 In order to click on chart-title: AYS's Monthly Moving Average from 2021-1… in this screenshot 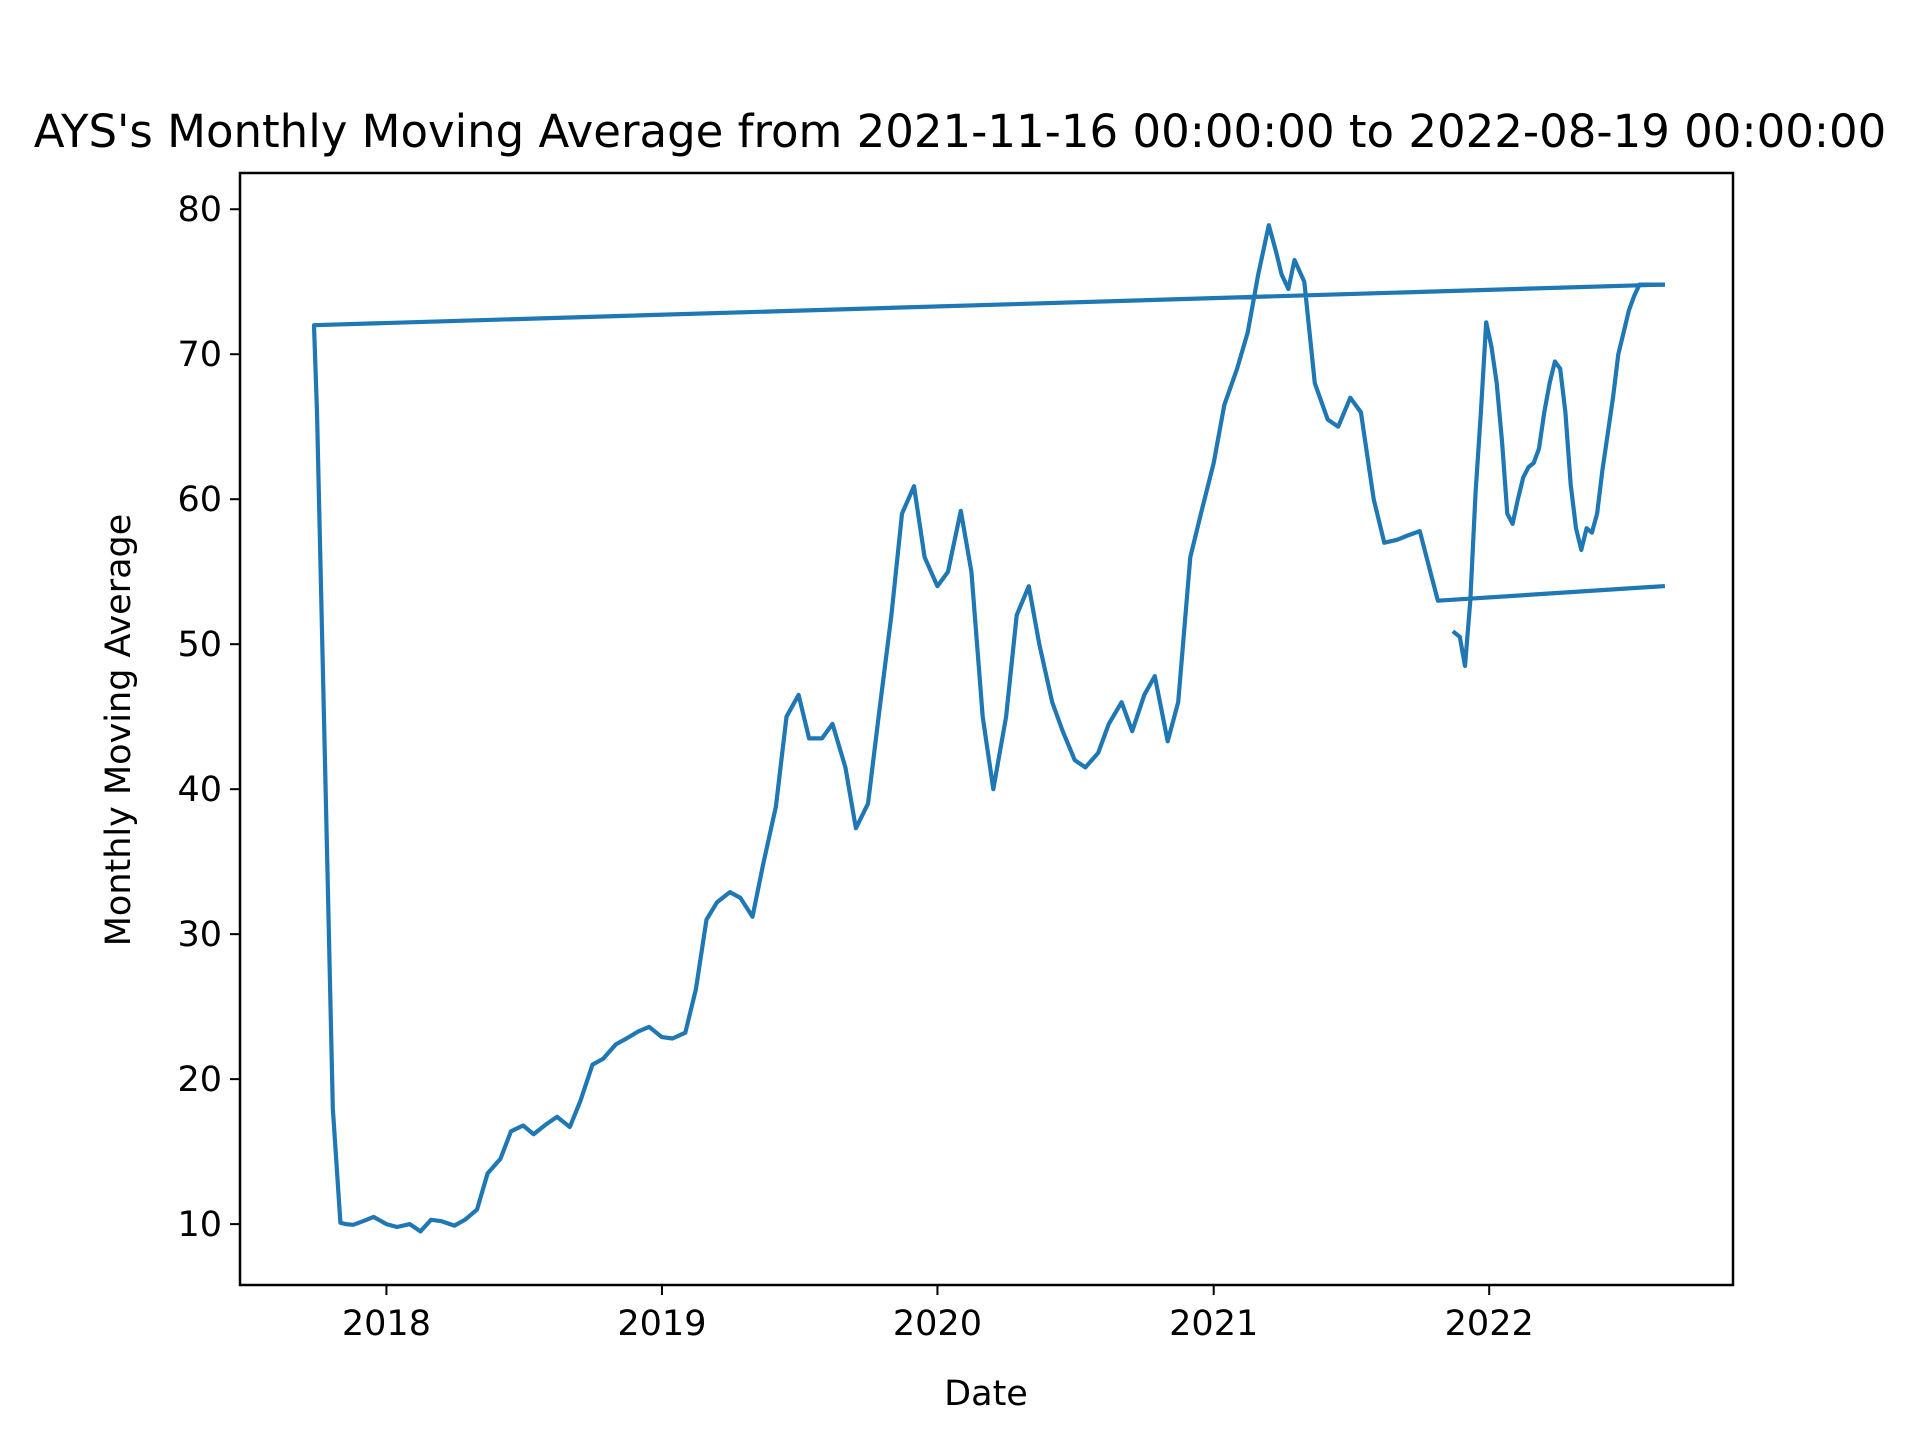, I will do `click(960, 131)`.